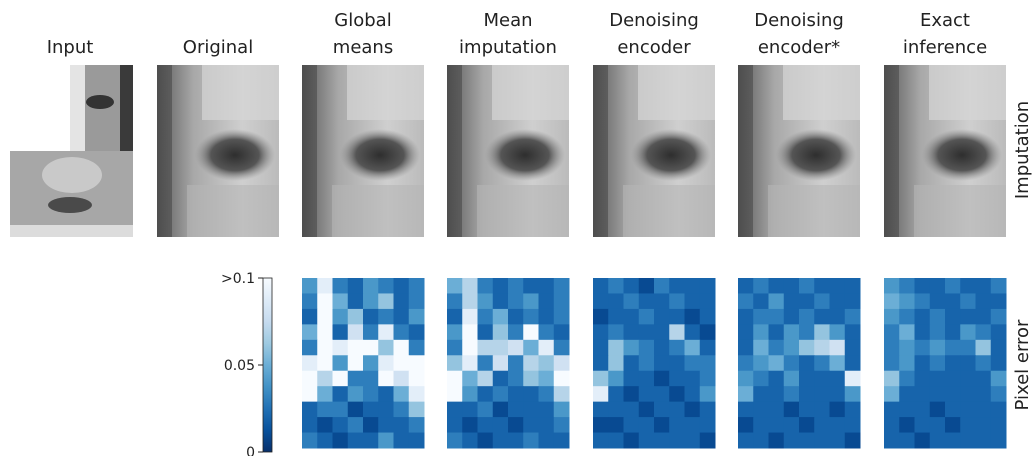 This screenshot has height=460, width=1035. Describe the element at coordinates (71, 151) in the screenshot. I see `input-image` at that location.